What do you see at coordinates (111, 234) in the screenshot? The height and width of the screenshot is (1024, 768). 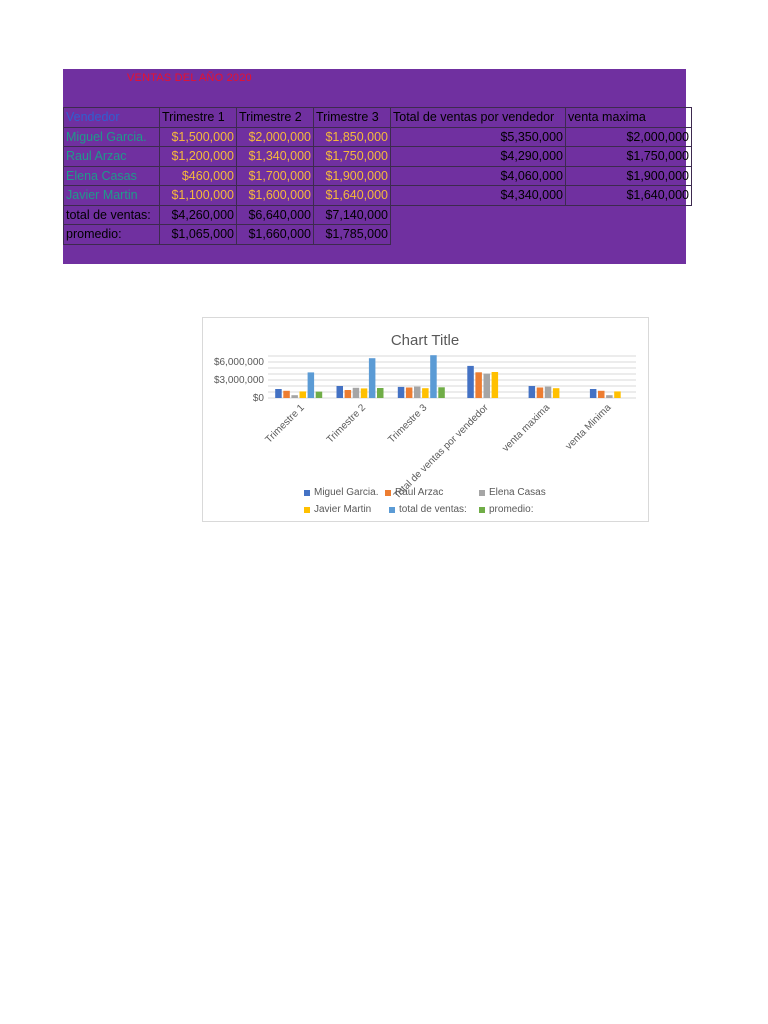 I see `cell-average-label: promedio:` at bounding box center [111, 234].